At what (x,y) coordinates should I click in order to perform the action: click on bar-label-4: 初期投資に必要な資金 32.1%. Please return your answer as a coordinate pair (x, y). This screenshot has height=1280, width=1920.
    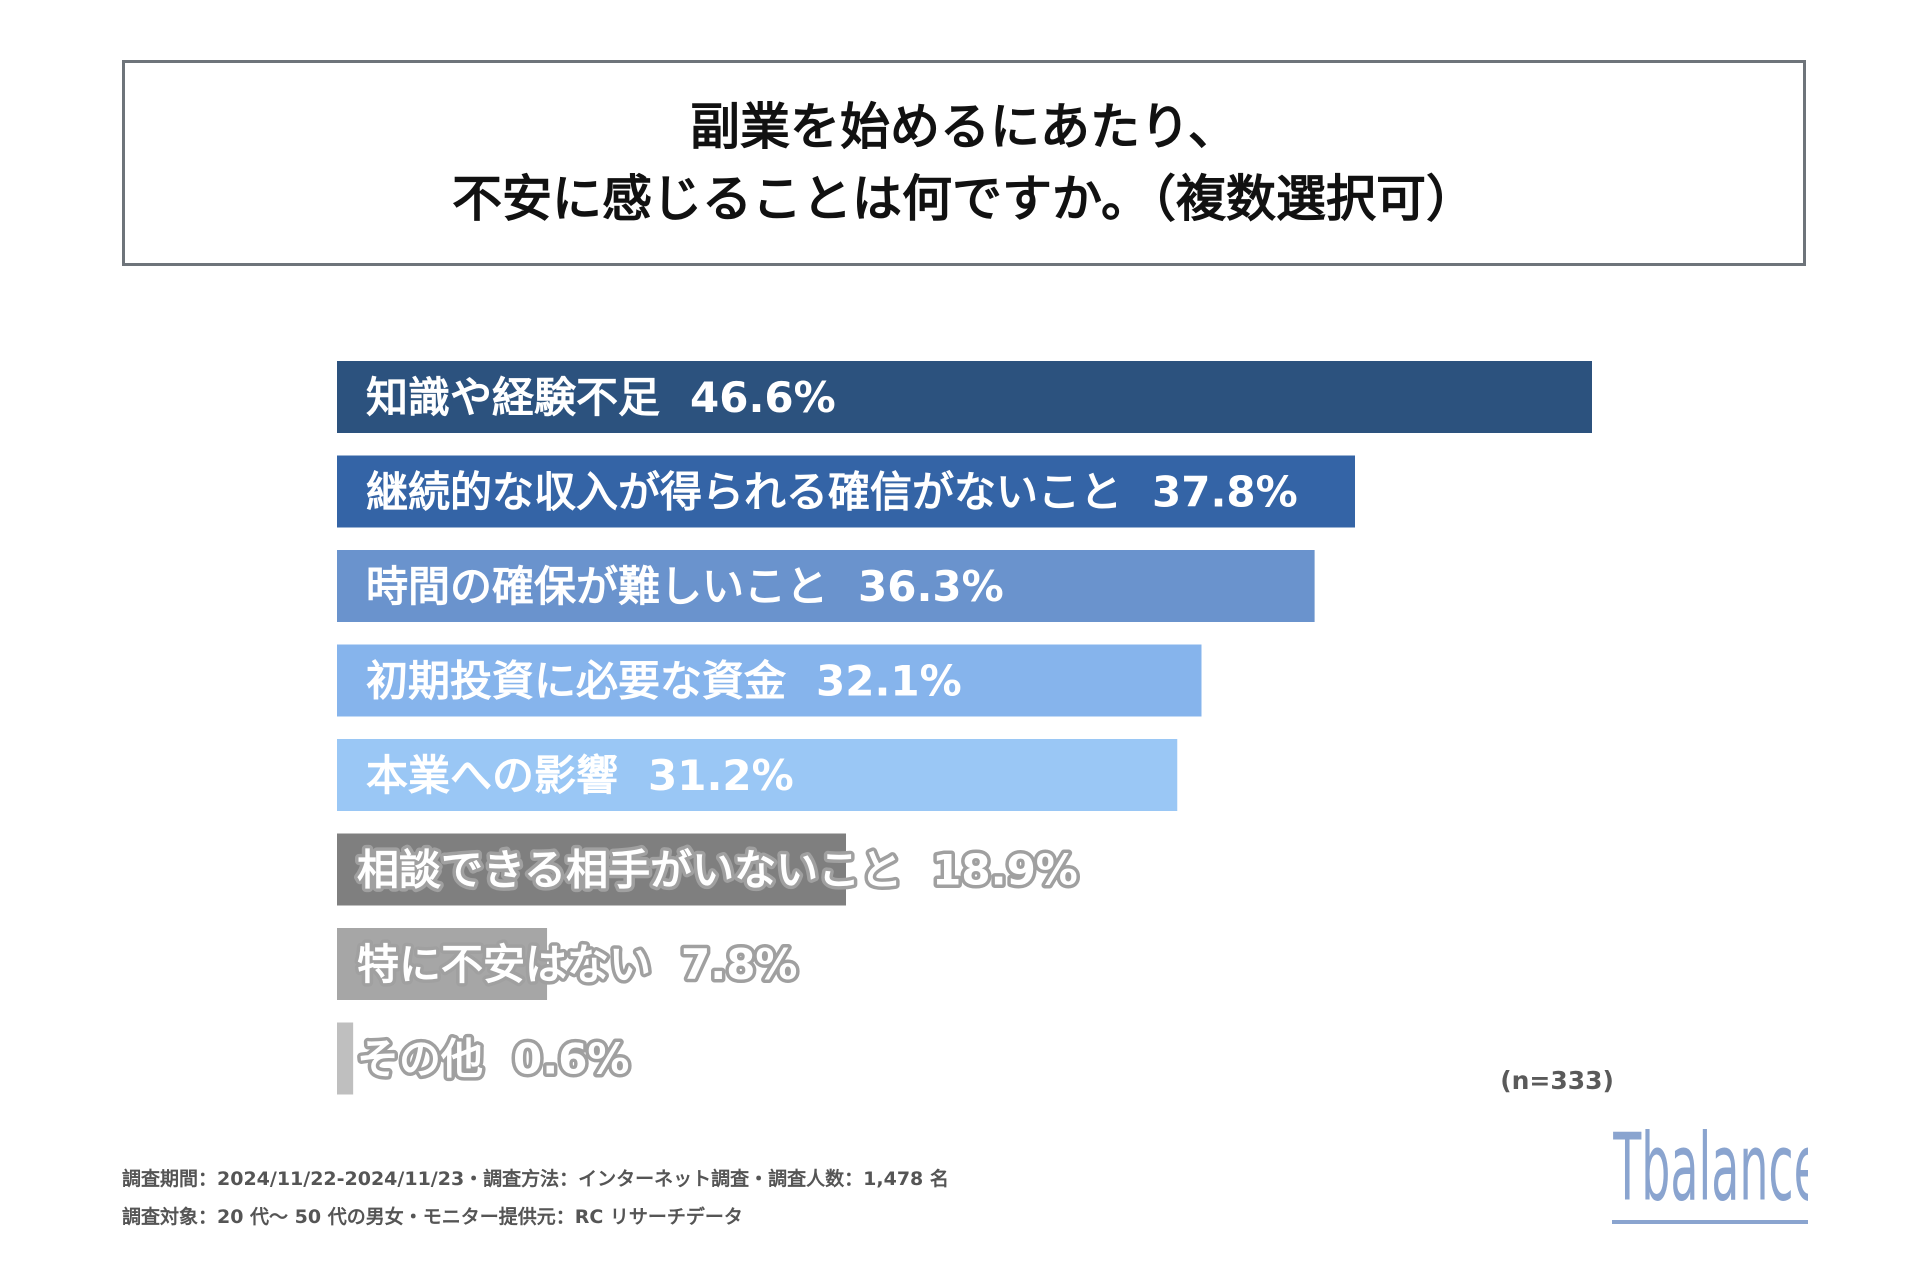
    Looking at the image, I should click on (664, 681).